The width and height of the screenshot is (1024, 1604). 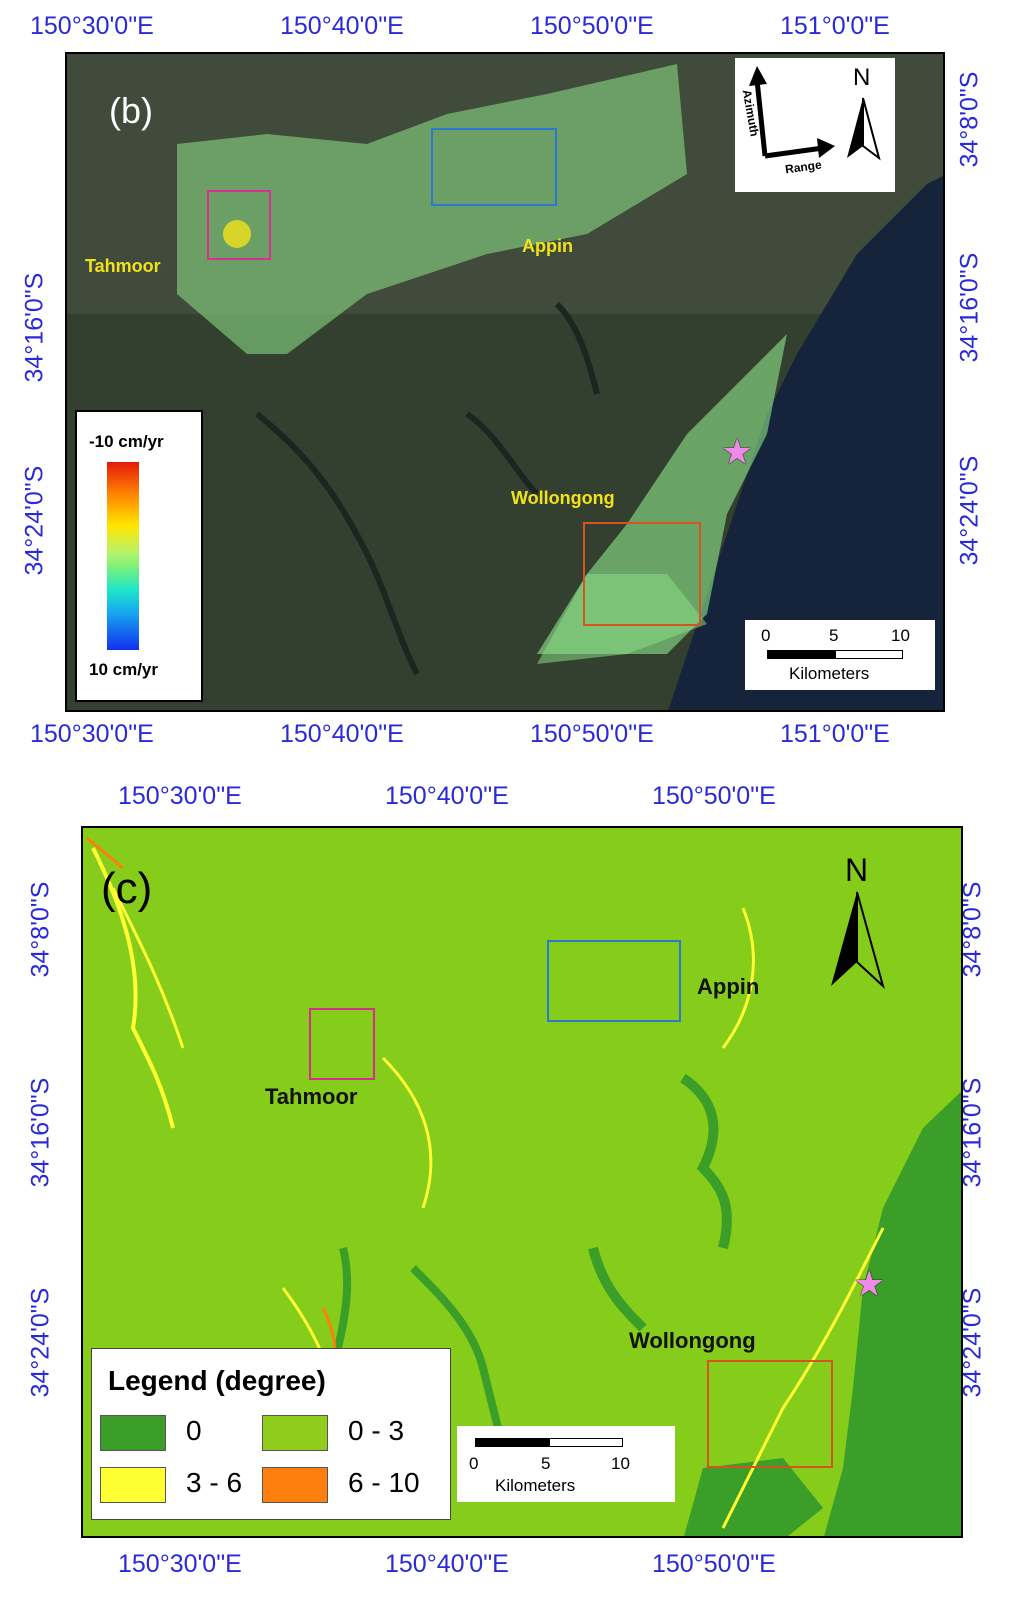 I want to click on scale-bar-b: 0 5 10 Kilometers, so click(x=840, y=655).